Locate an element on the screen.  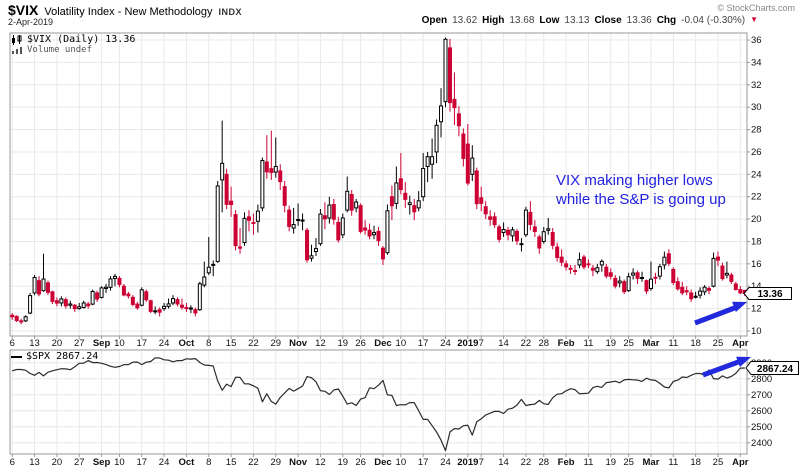
y-axis-label: 32 is located at coordinates (756, 85).